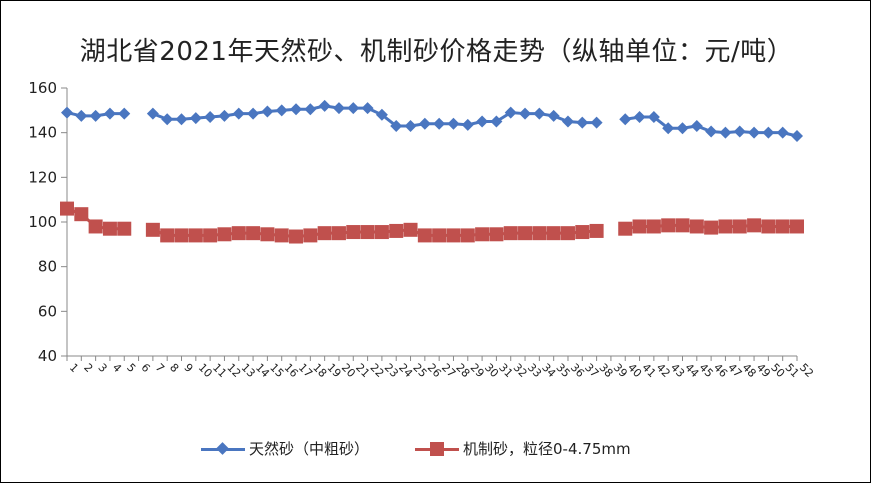  Describe the element at coordinates (47, 356) in the screenshot. I see `y-tick-label: 40` at that location.